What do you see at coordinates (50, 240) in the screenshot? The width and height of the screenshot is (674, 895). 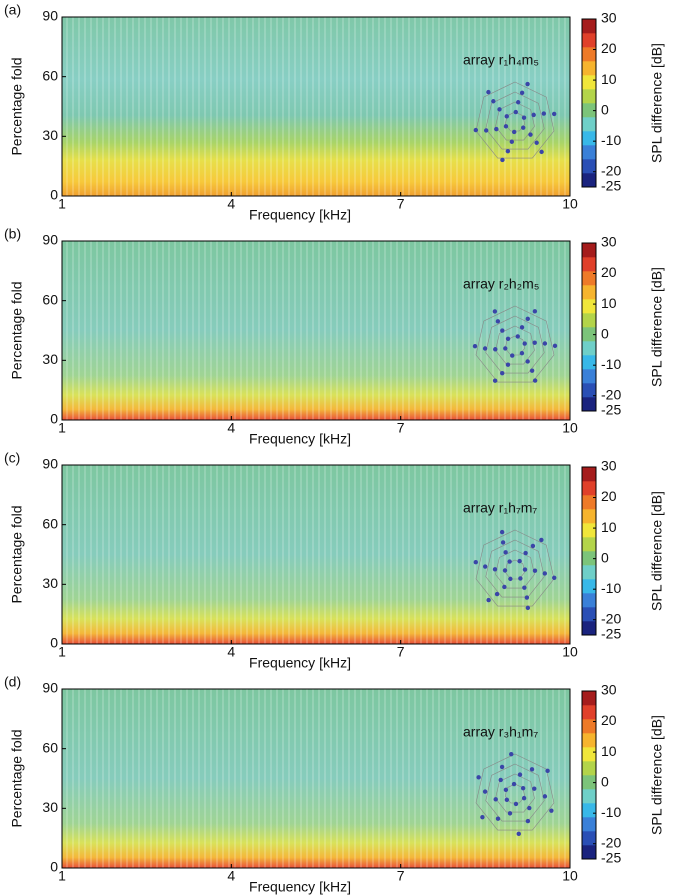 I see `y-tick-label: 90` at bounding box center [50, 240].